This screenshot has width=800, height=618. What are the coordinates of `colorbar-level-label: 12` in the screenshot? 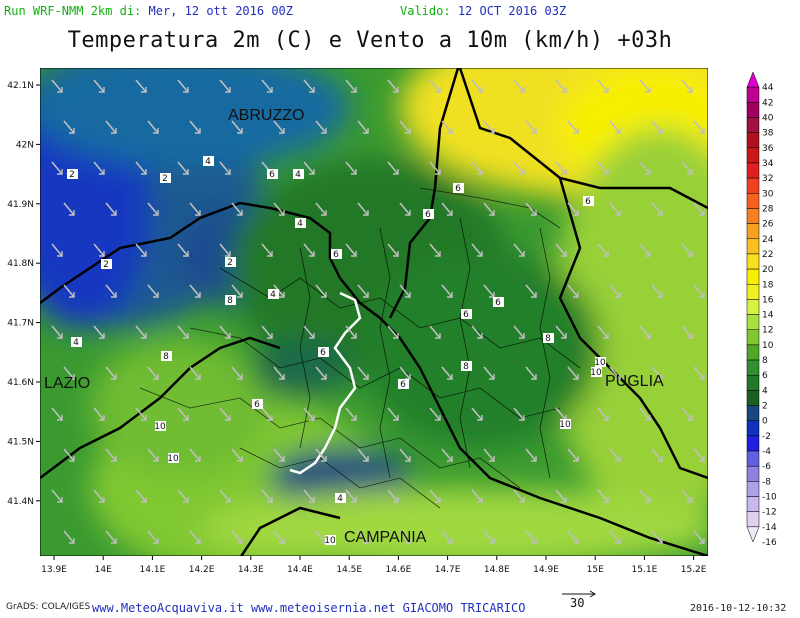 It's located at (767, 331).